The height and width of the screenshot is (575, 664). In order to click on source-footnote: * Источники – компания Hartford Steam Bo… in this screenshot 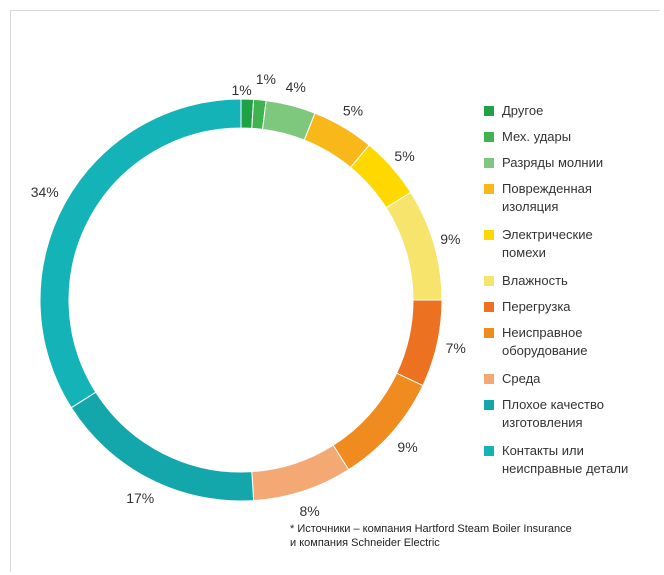, I will do `click(431, 536)`.